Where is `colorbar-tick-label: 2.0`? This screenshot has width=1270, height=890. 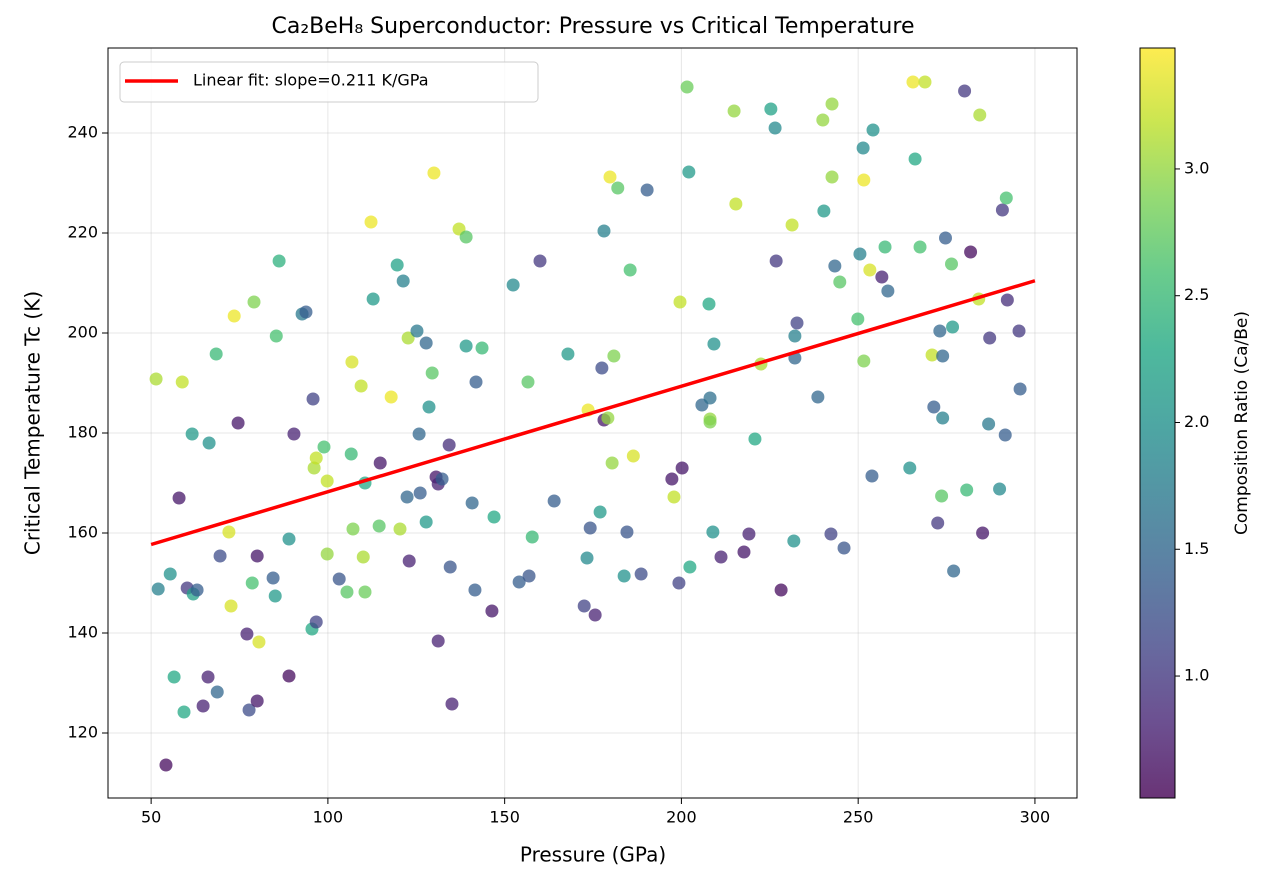 colorbar-tick-label: 2.0 is located at coordinates (1196, 421).